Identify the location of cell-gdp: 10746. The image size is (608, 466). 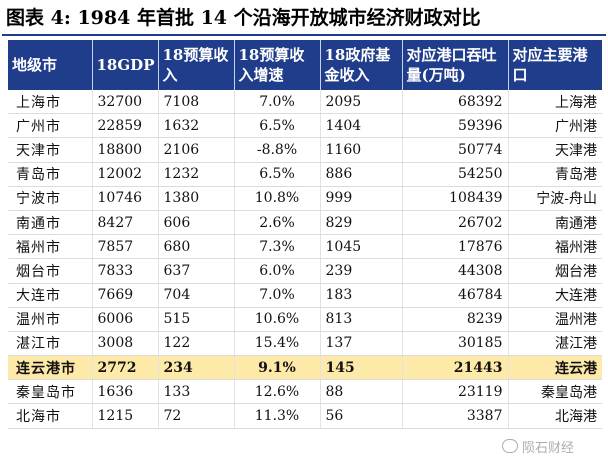
(125, 198).